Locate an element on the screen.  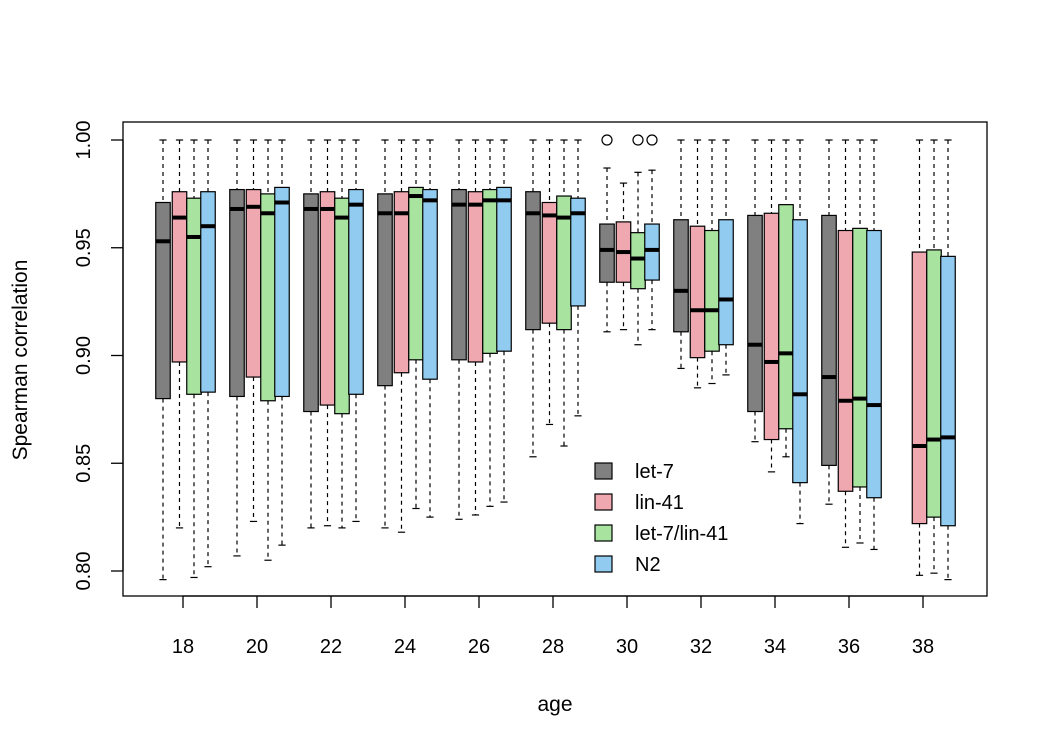
legend-label: N2 is located at coordinates (648, 565).